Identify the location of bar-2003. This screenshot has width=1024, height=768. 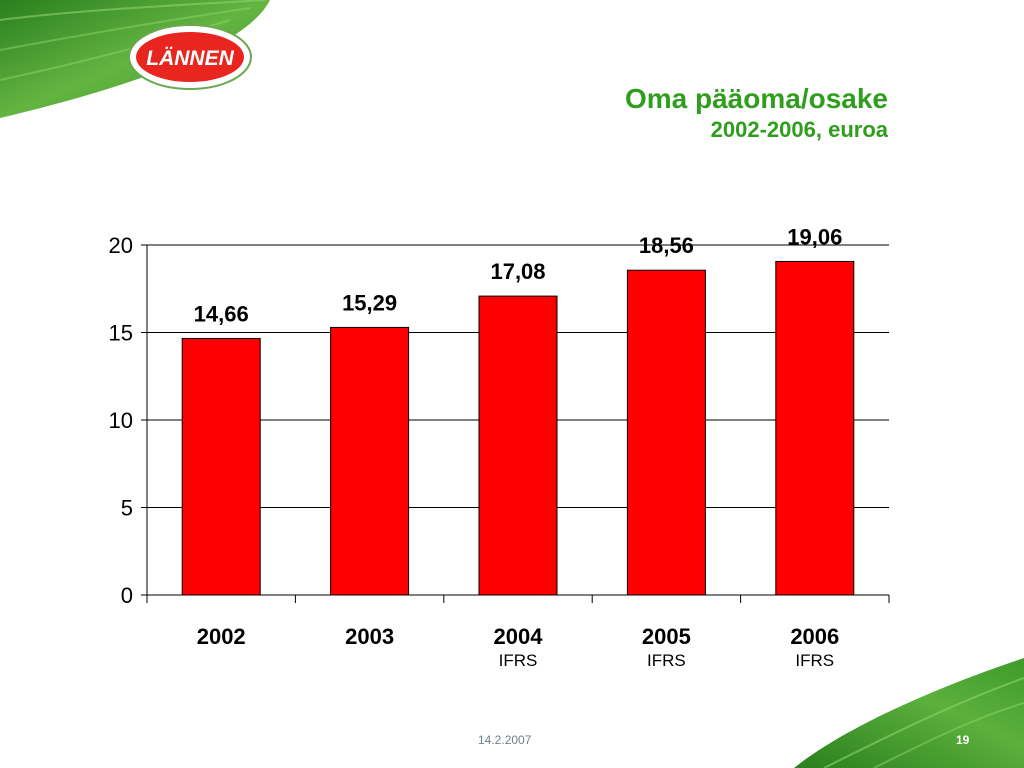
(370, 461).